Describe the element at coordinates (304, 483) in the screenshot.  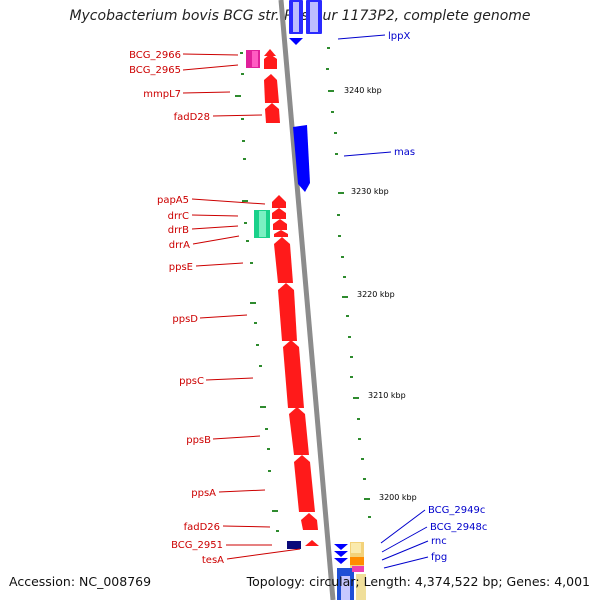
I see `gene-ppsA` at that location.